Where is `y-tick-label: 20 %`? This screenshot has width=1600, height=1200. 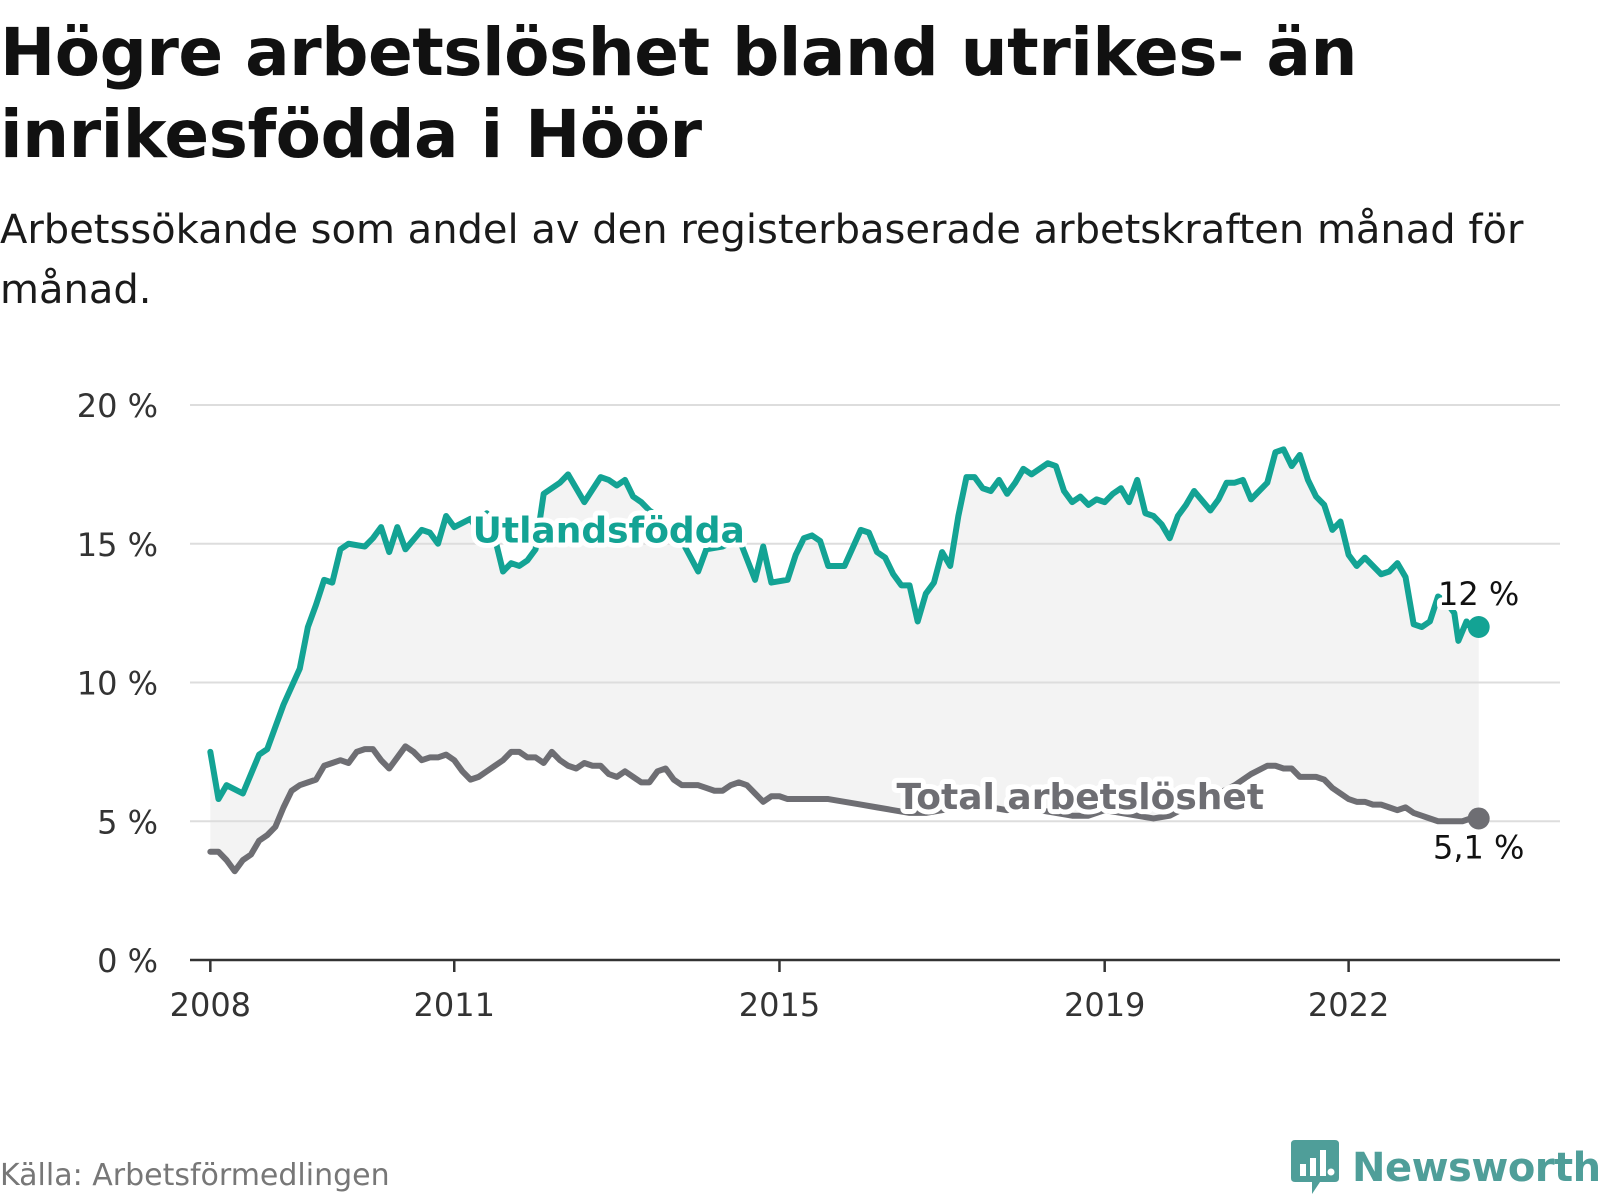 y-tick-label: 20 % is located at coordinates (117, 406).